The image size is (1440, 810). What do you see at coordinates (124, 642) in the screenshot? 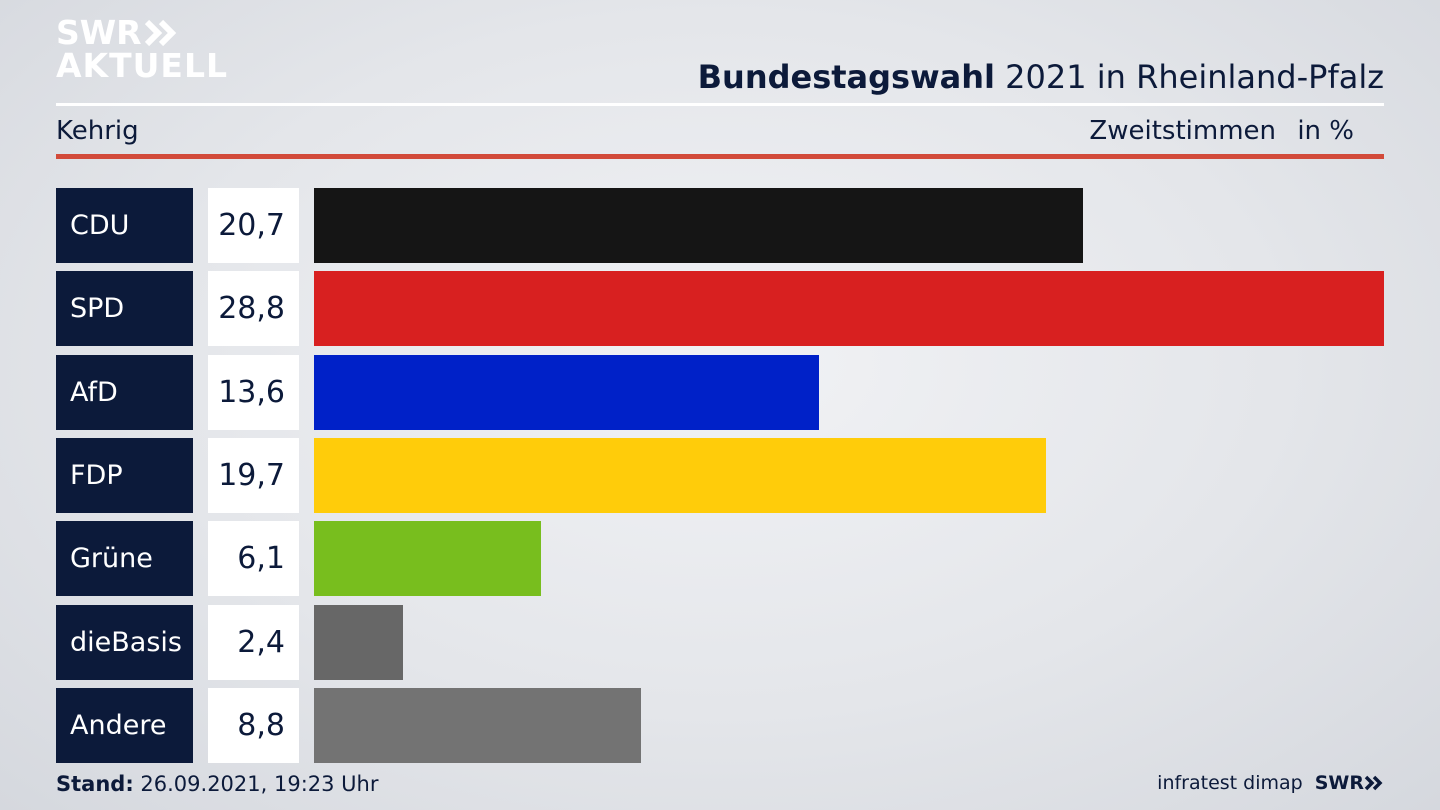
I see `party-label: dieBasis` at bounding box center [124, 642].